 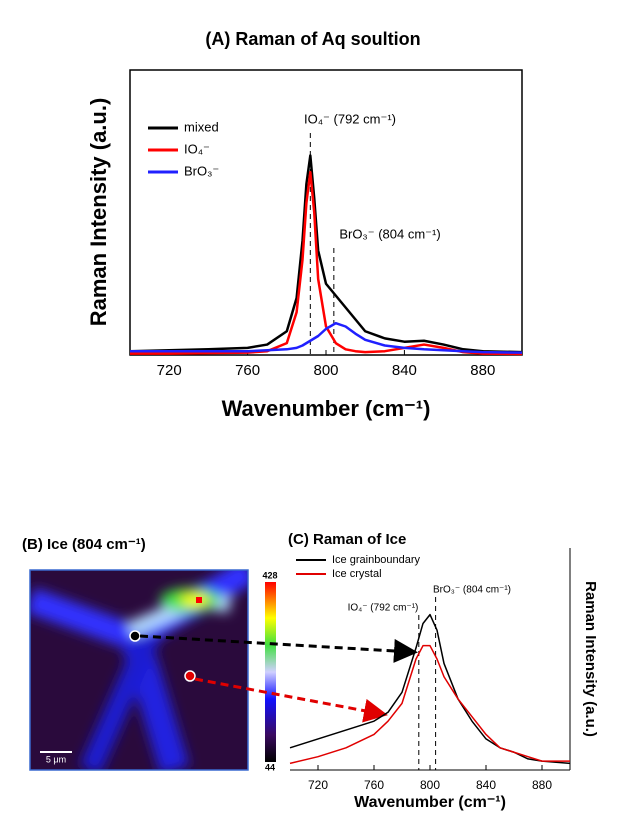 I want to click on colorbar, so click(x=270, y=672).